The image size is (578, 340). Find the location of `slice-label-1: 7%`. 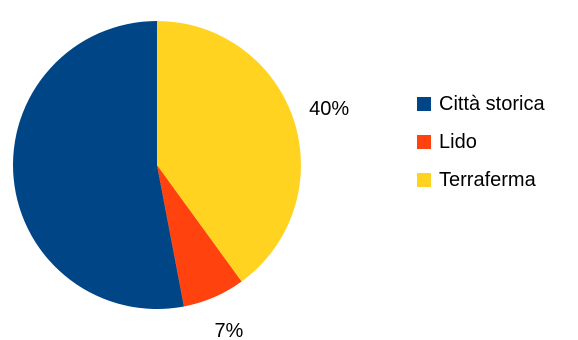

slice-label-1: 7% is located at coordinates (228, 330).